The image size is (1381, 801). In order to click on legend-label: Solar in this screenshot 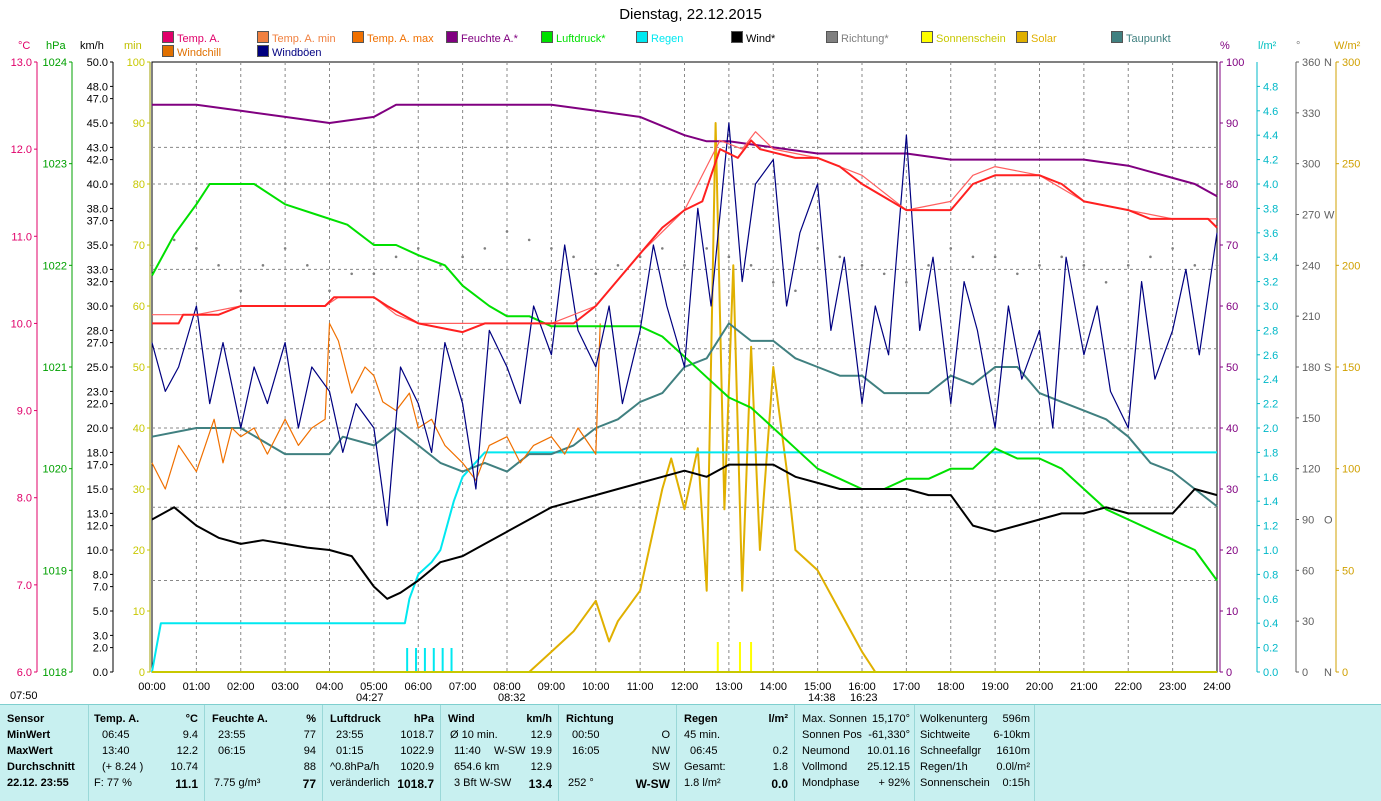, I will do `click(1044, 39)`.